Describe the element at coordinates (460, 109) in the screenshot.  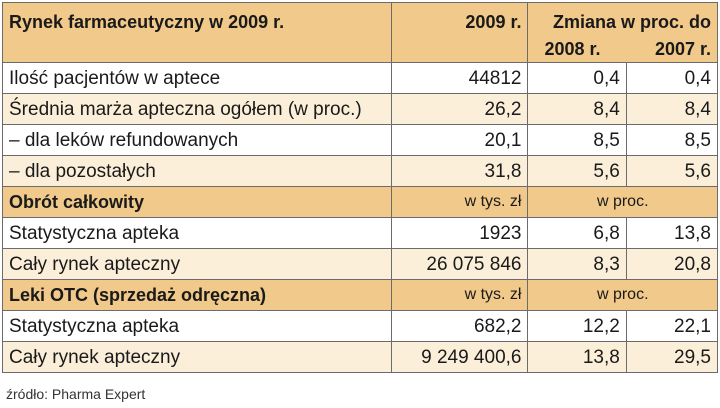
I see `value-2009: 26,2` at that location.